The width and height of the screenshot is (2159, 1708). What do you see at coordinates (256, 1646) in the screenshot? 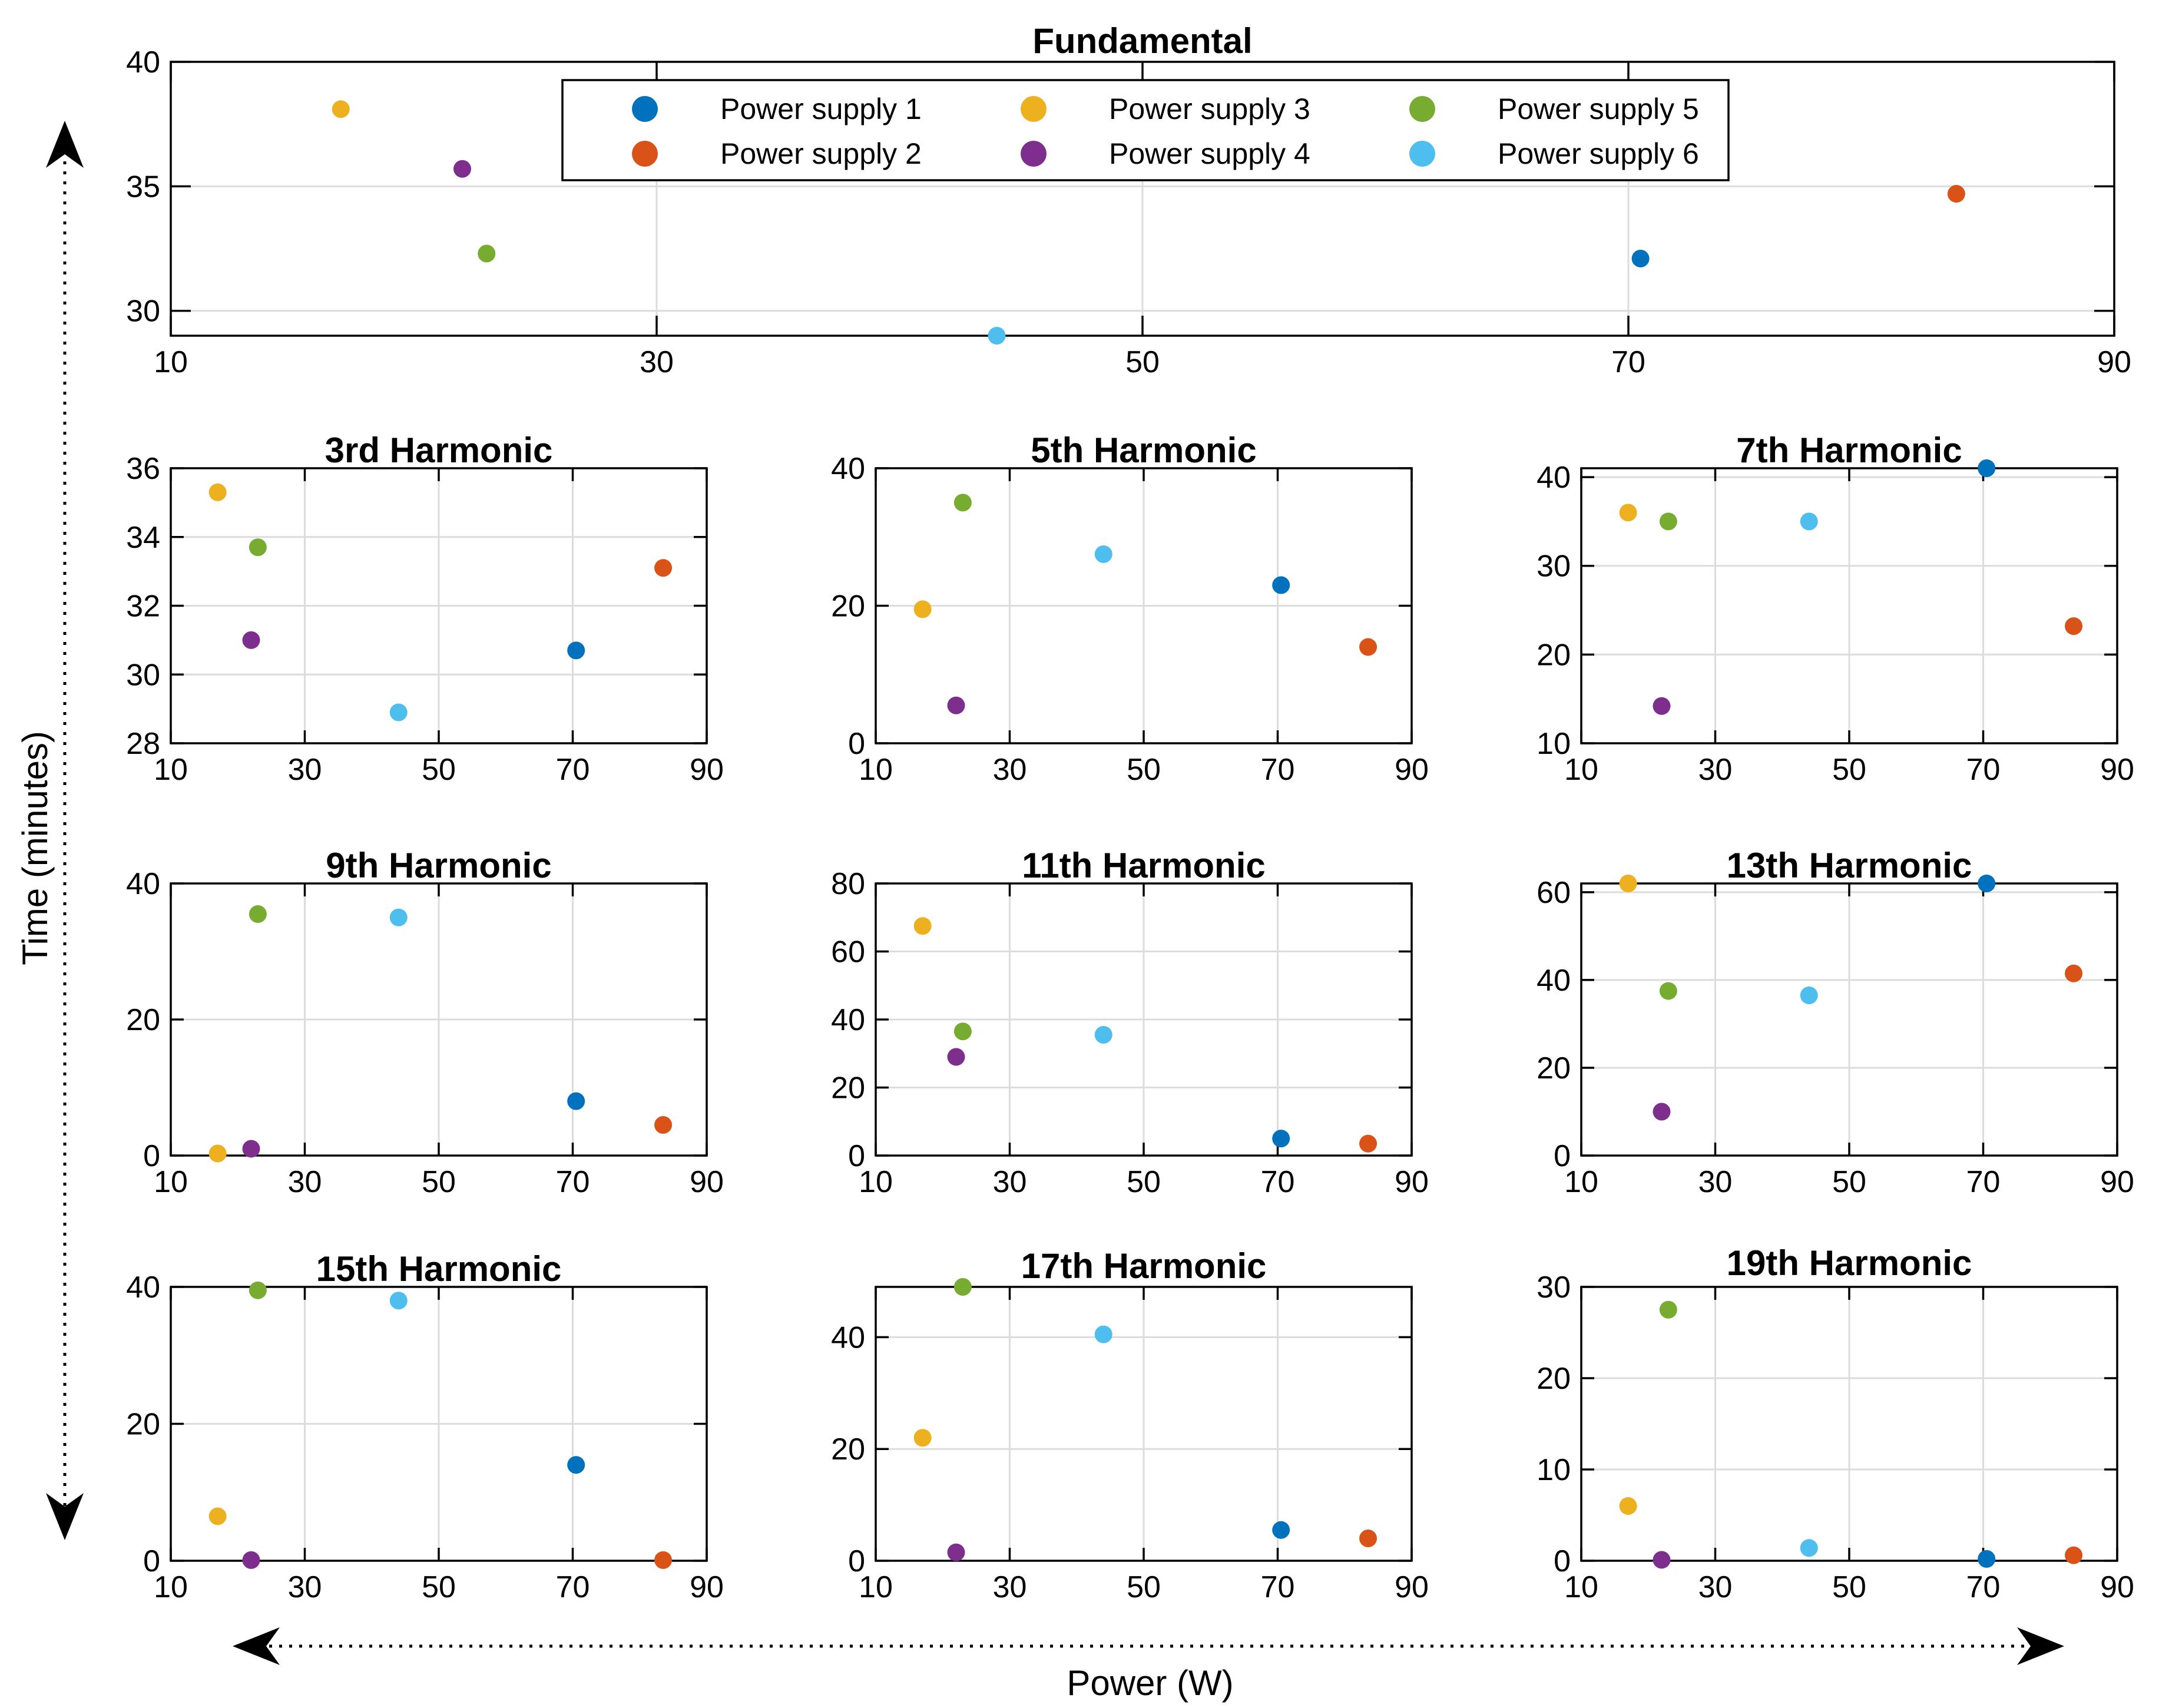
I see `x-axis-arrow-left-icon` at bounding box center [256, 1646].